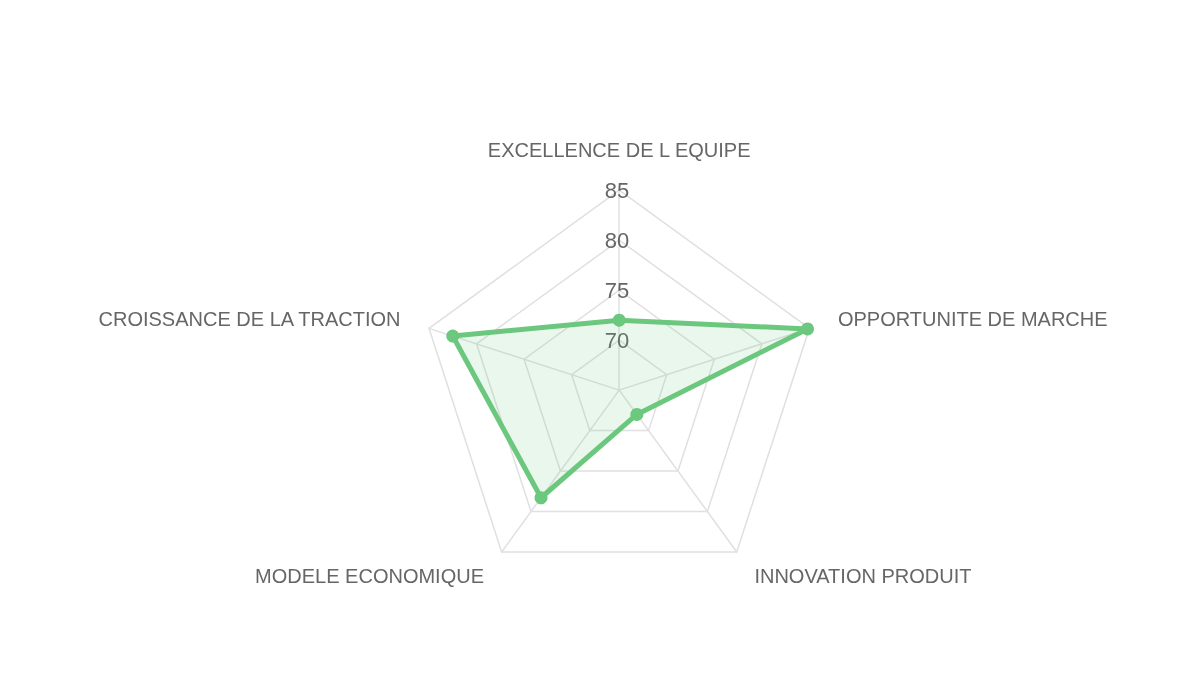  I want to click on spoke-label: MODELE ECONOMIQUE, so click(370, 576).